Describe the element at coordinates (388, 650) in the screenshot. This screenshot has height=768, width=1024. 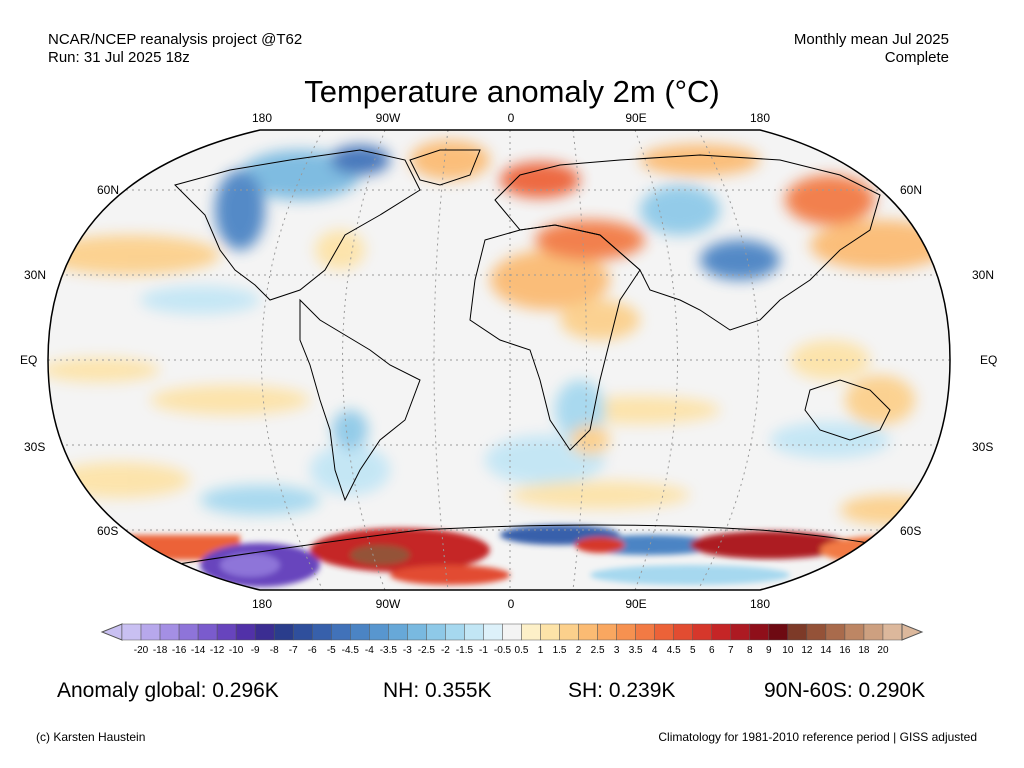
I see `colorbar-tick-label: -3.5` at that location.